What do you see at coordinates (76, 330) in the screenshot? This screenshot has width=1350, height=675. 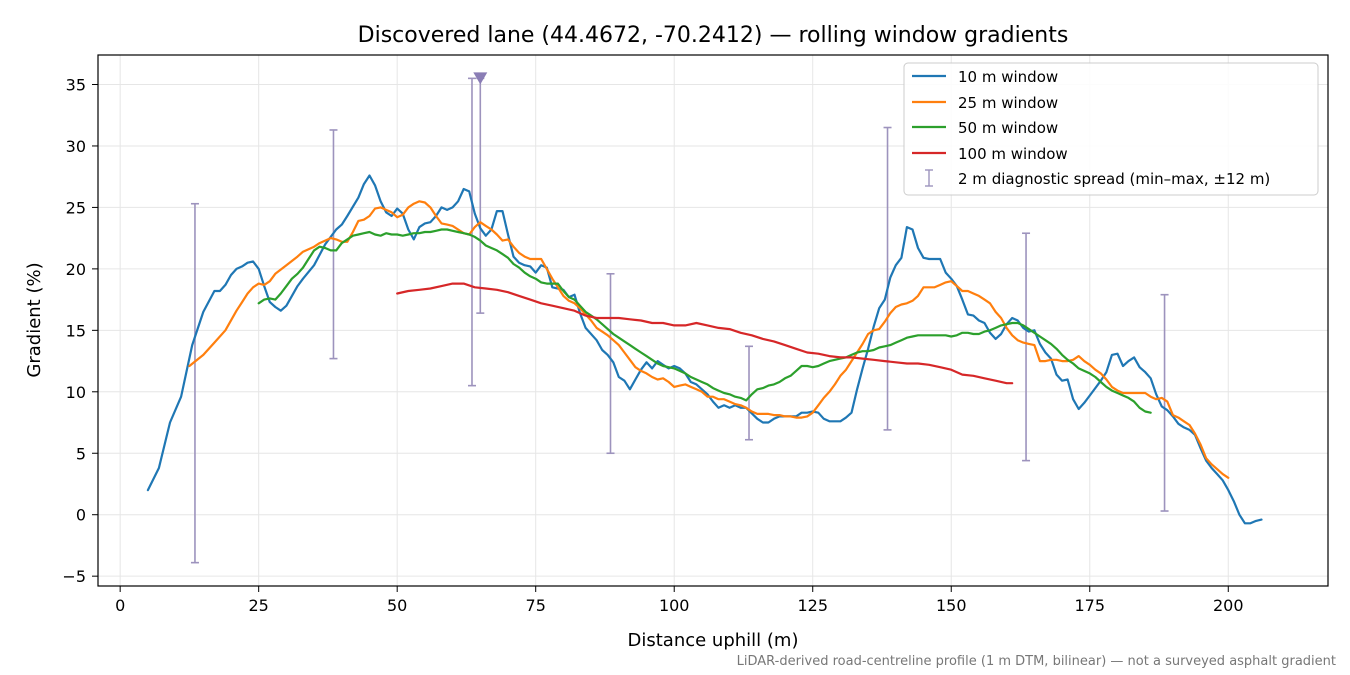 I see `y-tick-label: 15` at bounding box center [76, 330].